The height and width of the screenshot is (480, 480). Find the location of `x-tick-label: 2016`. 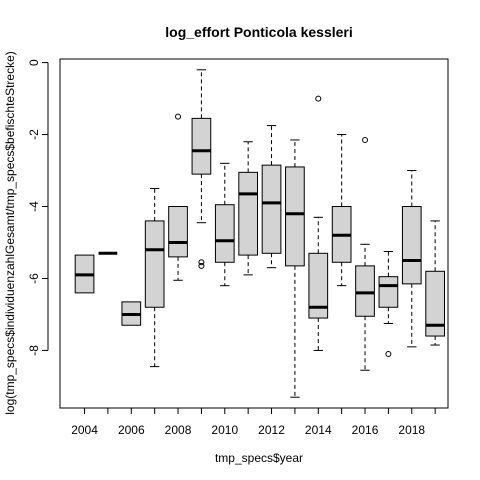

x-tick-label: 2016 is located at coordinates (365, 430).